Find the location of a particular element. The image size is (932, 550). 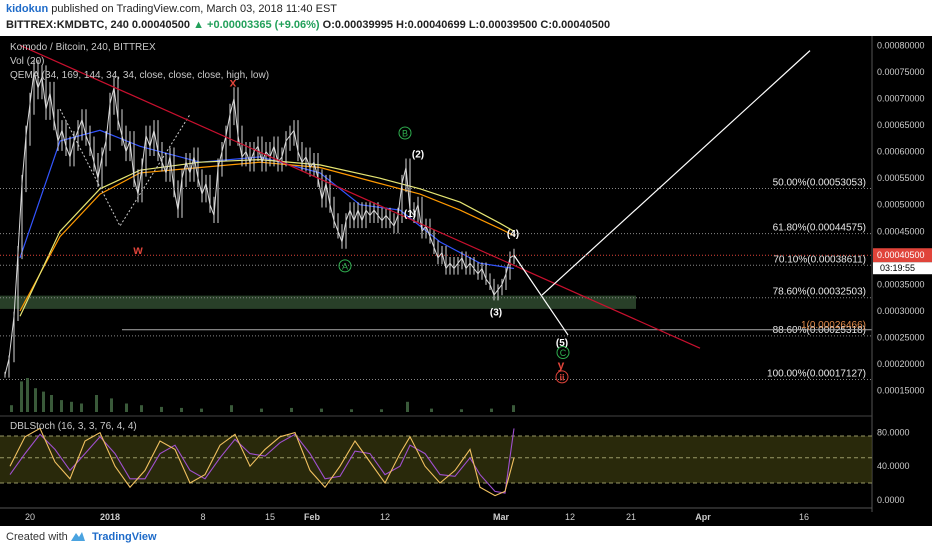

stoch-d-line is located at coordinates (262, 461).